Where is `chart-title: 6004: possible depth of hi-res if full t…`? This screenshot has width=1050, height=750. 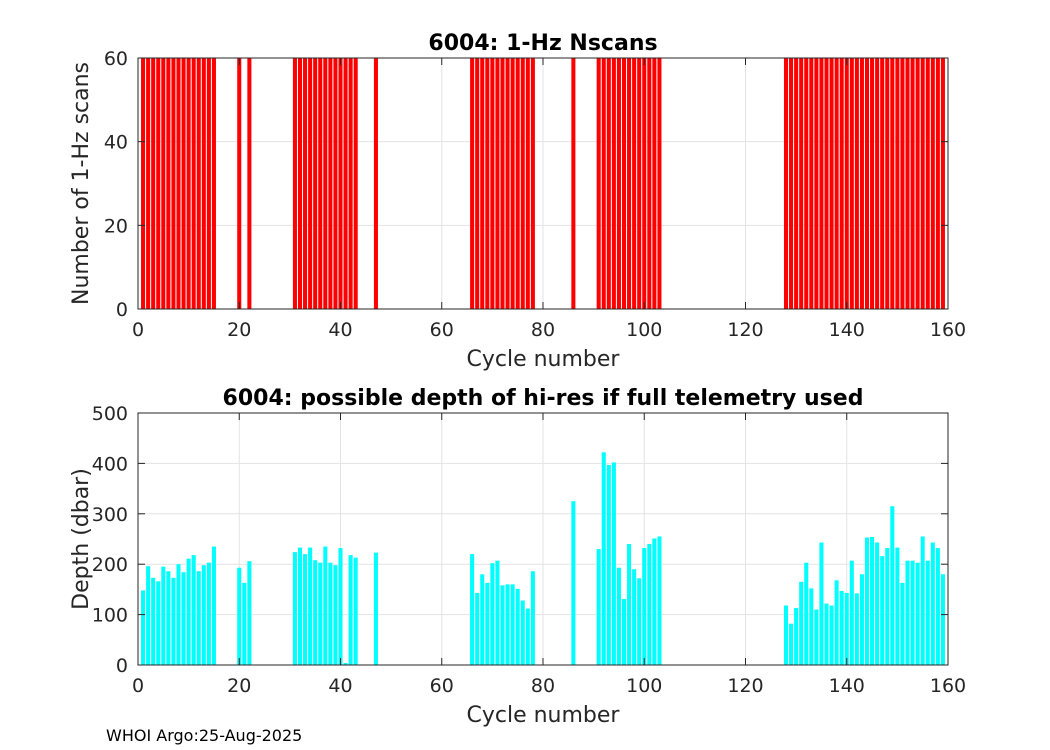 chart-title: 6004: possible depth of hi-res if full t… is located at coordinates (543, 398).